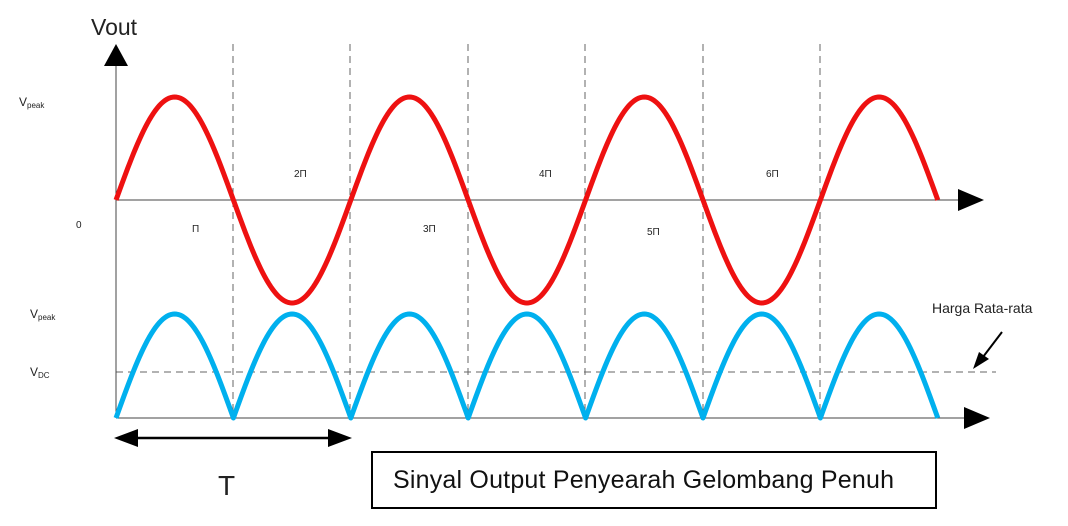 This screenshot has width=1068, height=526. What do you see at coordinates (545, 174) in the screenshot?
I see `phase-label-4pi: 4Π` at bounding box center [545, 174].